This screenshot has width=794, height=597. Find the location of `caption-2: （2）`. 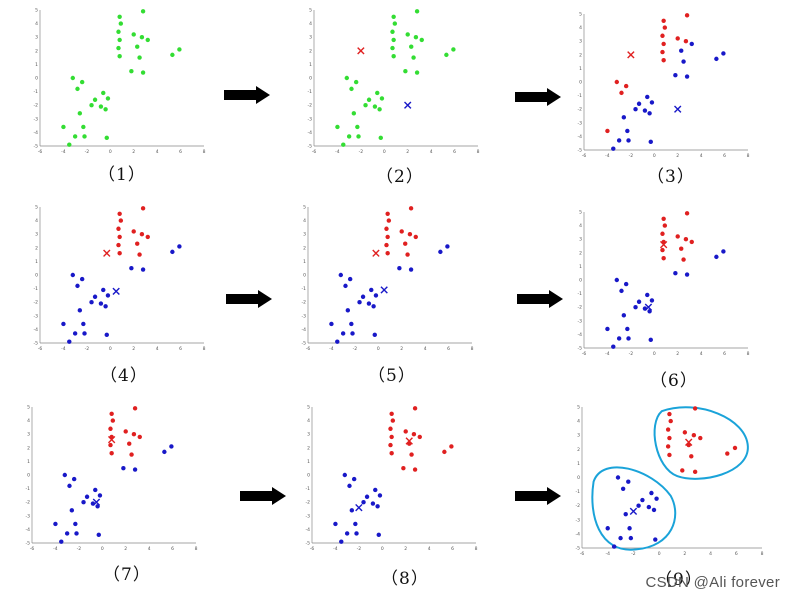

caption-2: （2） is located at coordinates (400, 177).